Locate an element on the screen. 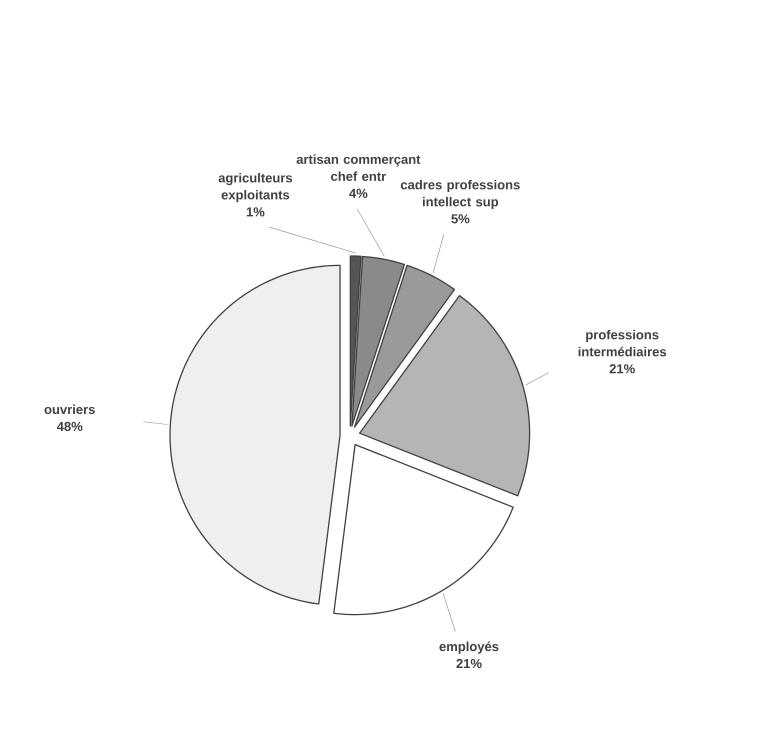  slice-label: ouvriers is located at coordinates (69, 409).